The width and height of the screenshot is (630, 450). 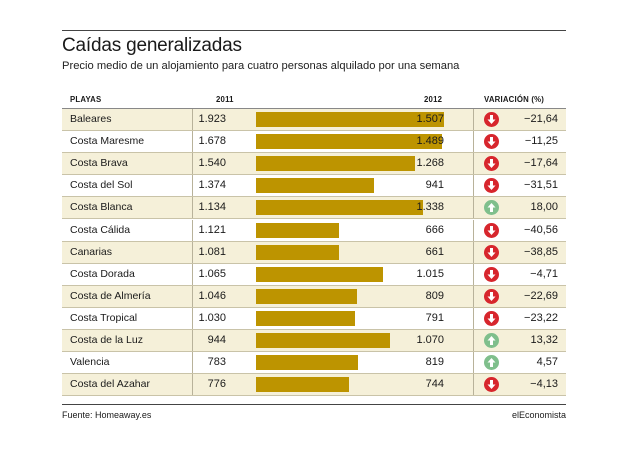 I want to click on value-2011: 1.065, so click(x=212, y=273).